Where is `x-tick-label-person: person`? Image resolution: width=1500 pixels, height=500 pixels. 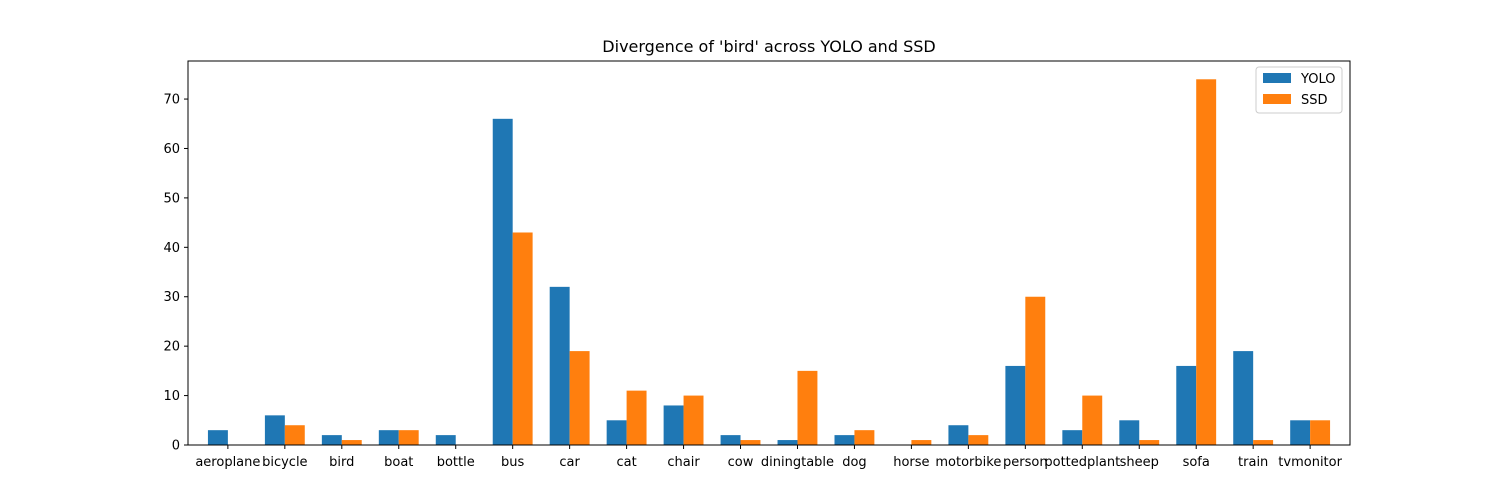 x-tick-label-person: person is located at coordinates (1025, 462).